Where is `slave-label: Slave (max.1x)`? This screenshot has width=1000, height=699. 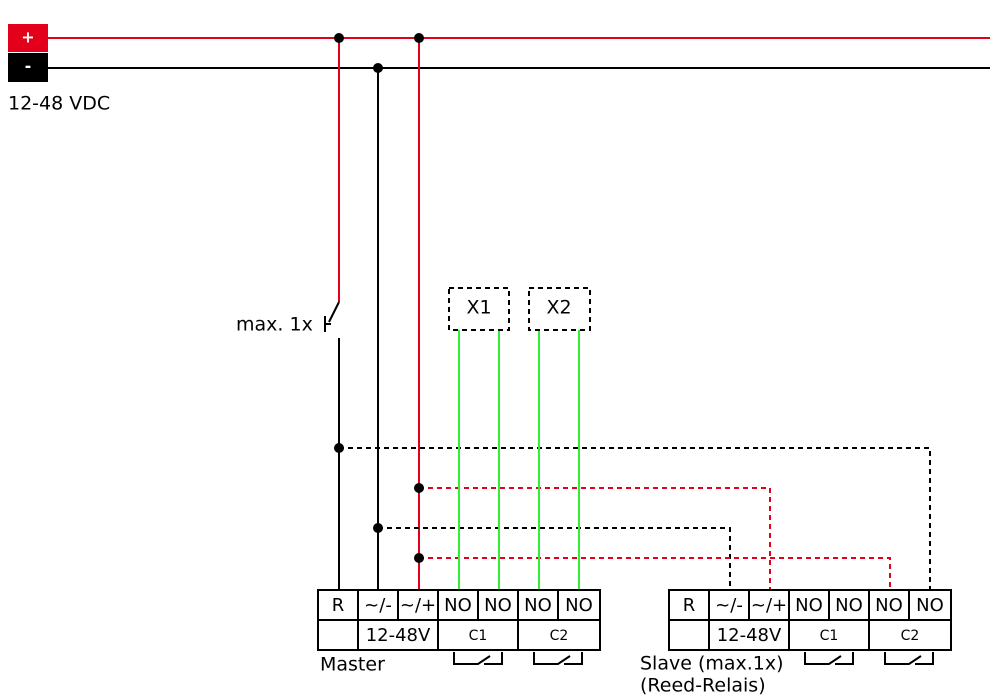 slave-label: Slave (max.1x) is located at coordinates (712, 664).